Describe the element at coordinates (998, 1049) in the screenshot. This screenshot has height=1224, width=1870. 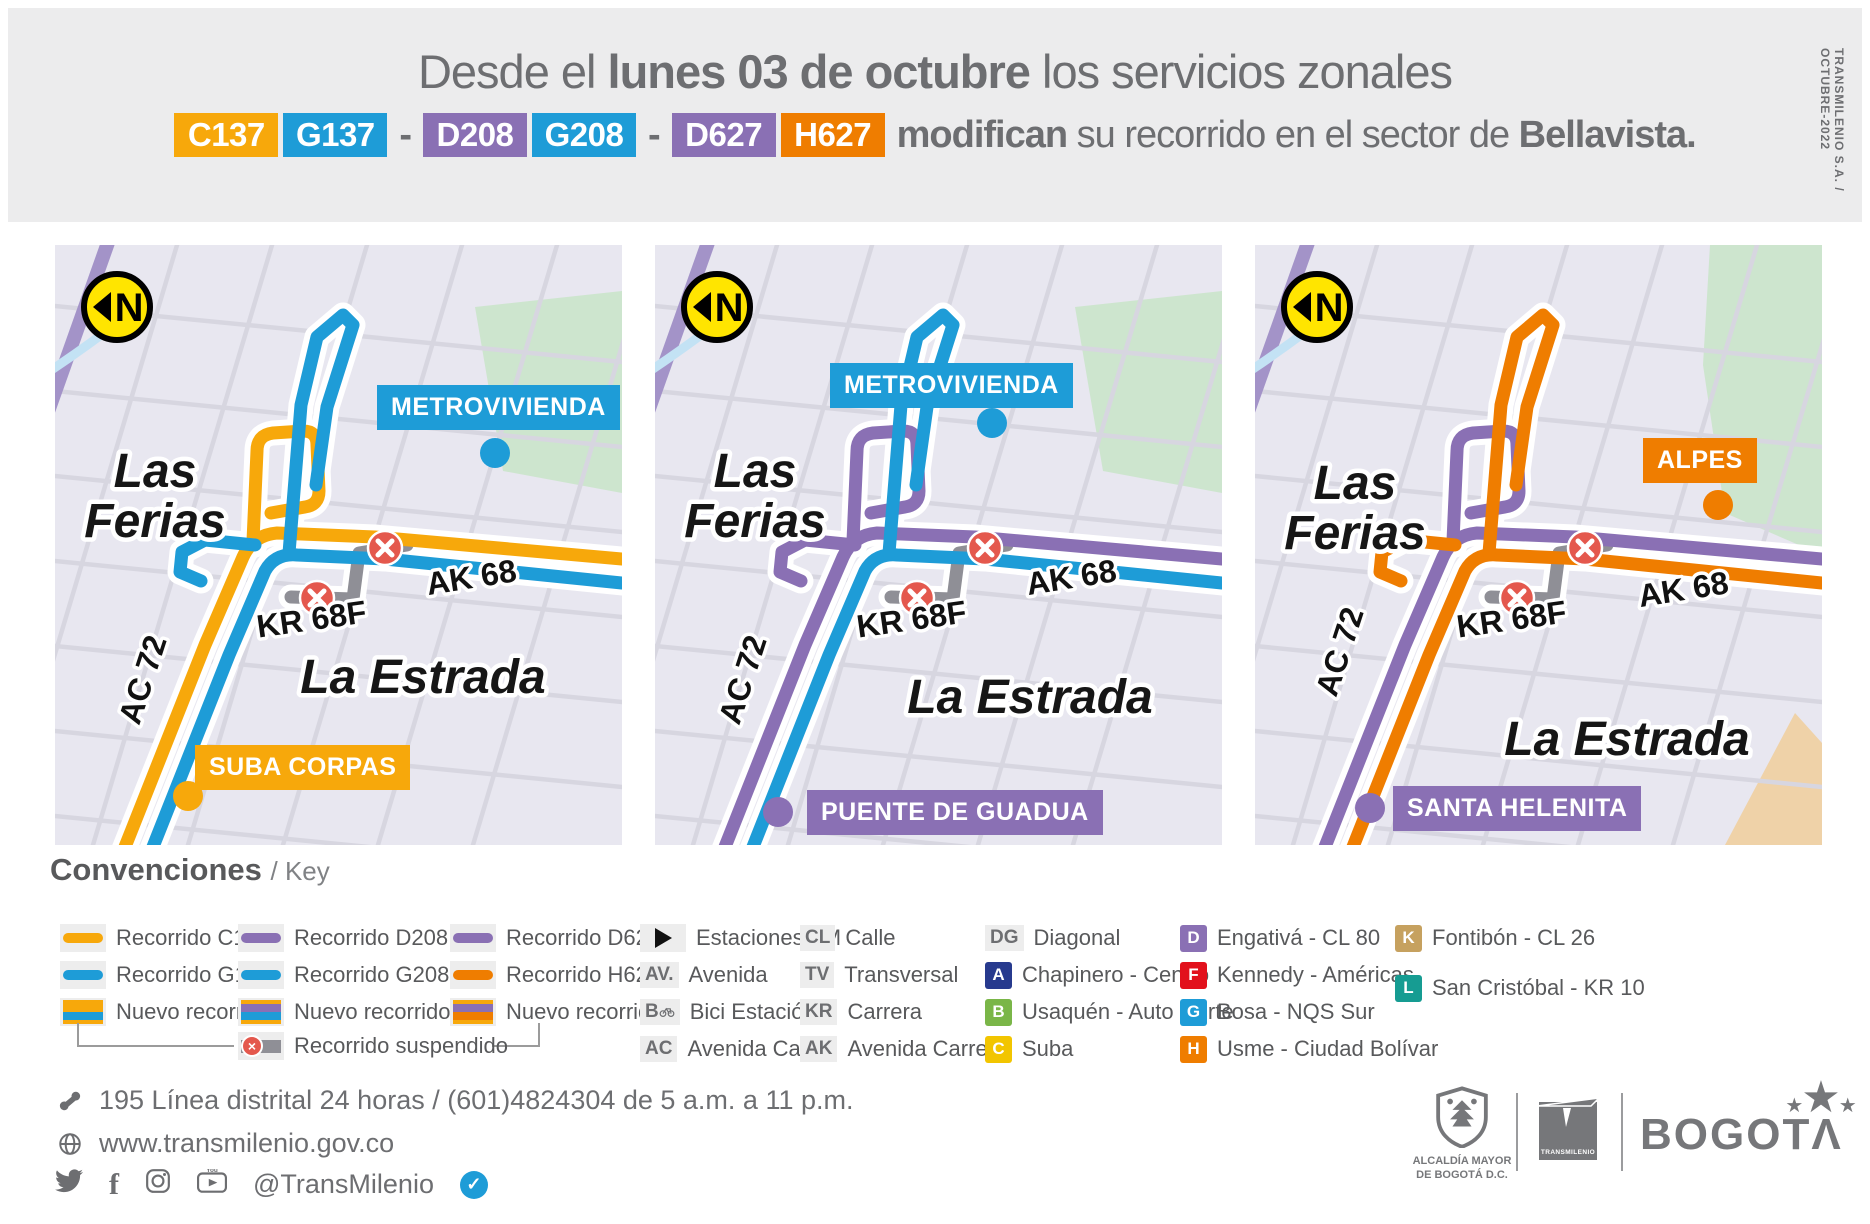
I see `zone-badge-c: C` at that location.